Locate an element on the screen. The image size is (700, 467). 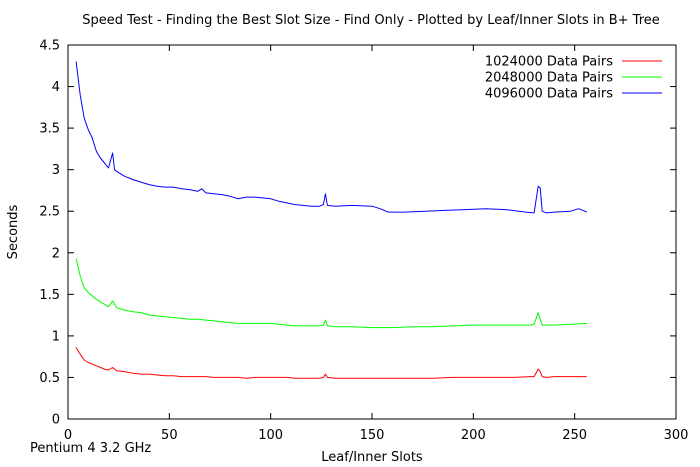
y-tick-label: 0.5 is located at coordinates (49, 378).